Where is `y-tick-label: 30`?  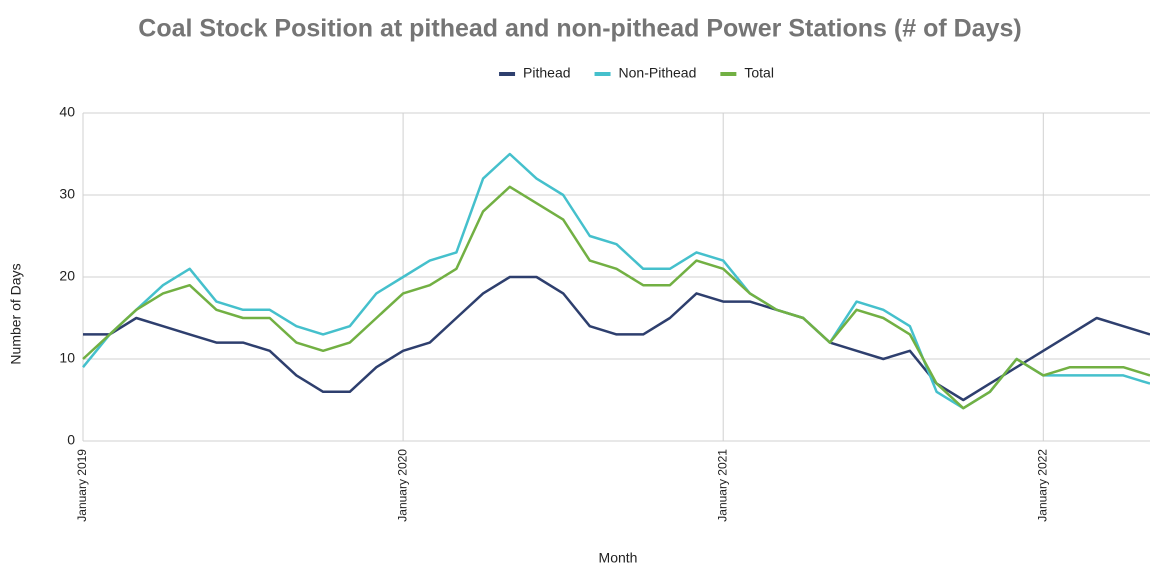
y-tick-label: 30 is located at coordinates (67, 194).